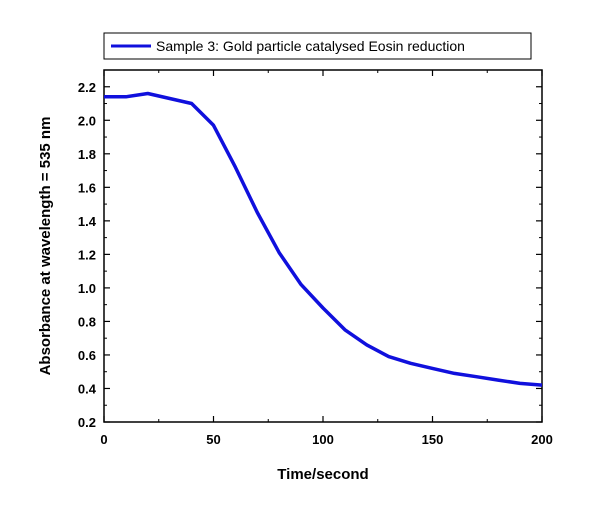  I want to click on y-tick-label: 2.0, so click(87, 120).